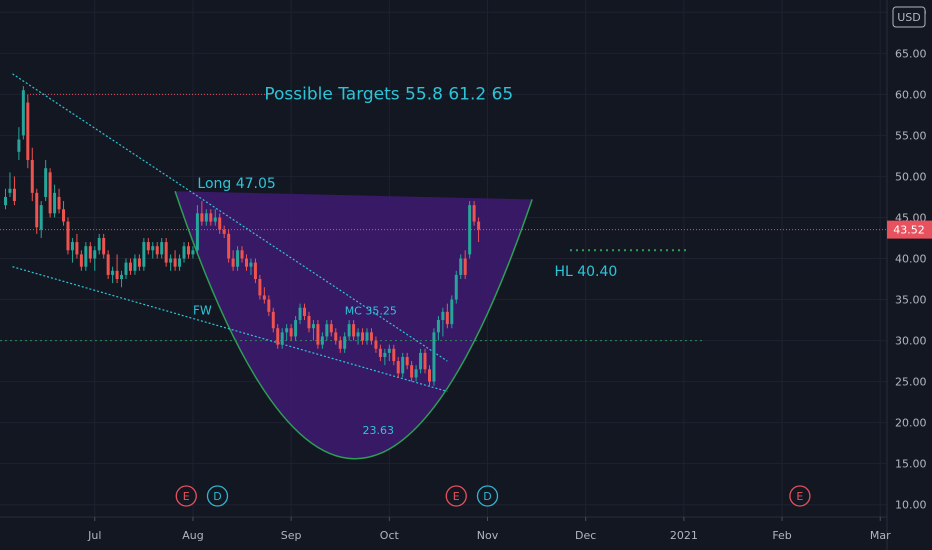  Describe the element at coordinates (94, 535) in the screenshot. I see `time-axis-tick-label: Jul` at that location.